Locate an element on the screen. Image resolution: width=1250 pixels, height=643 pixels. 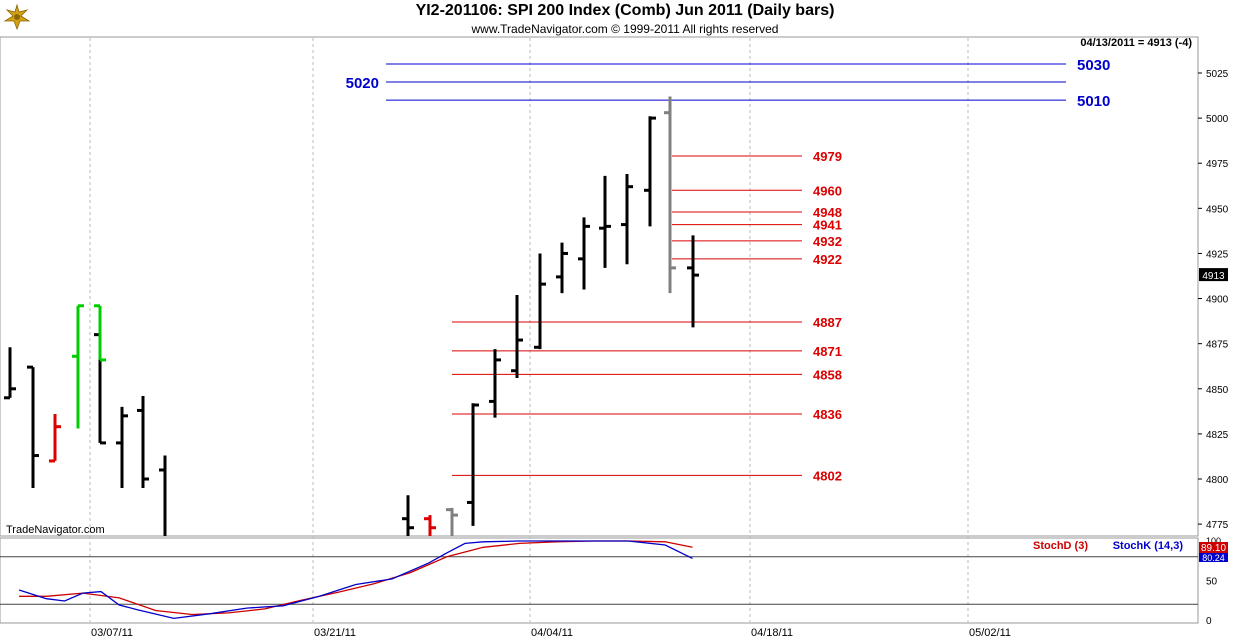
stochk-line is located at coordinates (355, 580).